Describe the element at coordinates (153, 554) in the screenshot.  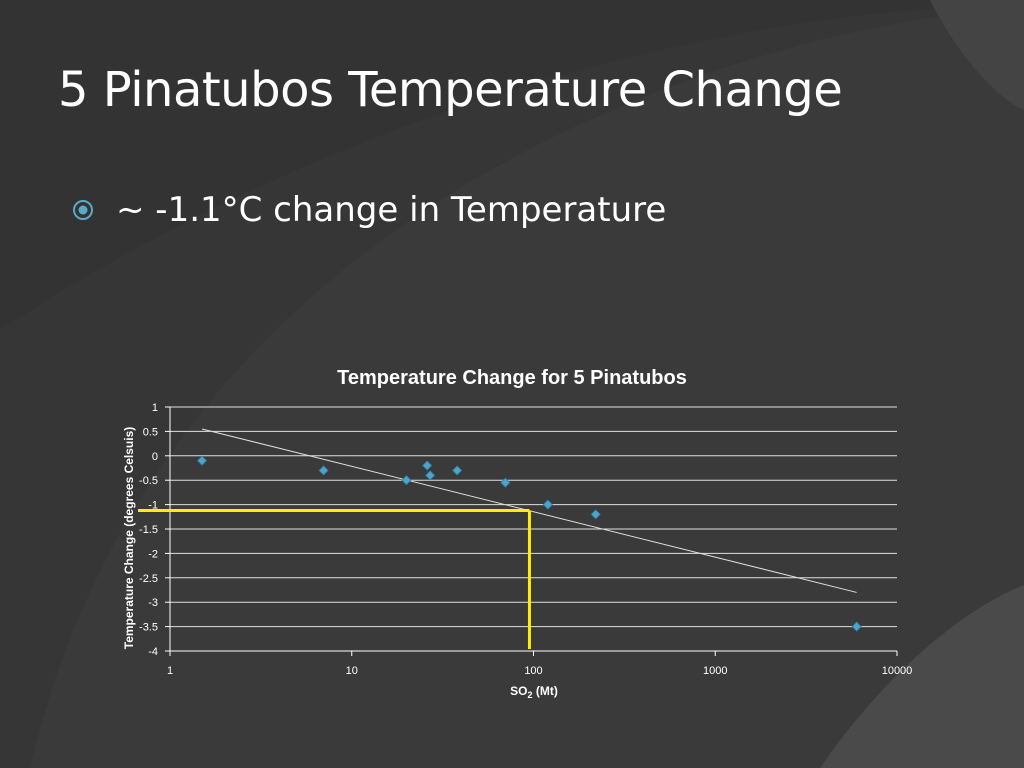
I see `y-tick-label: -2` at that location.